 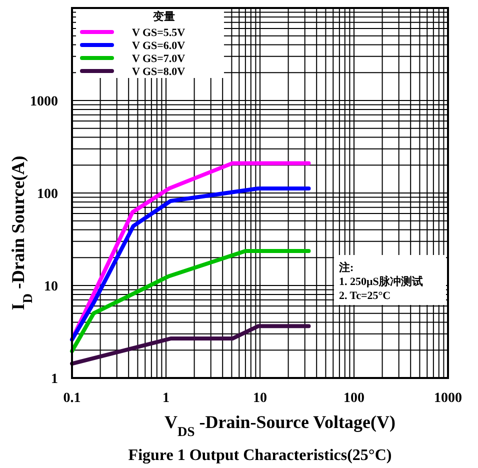 What do you see at coordinates (51, 287) in the screenshot?
I see `y-tick-label: 10` at bounding box center [51, 287].